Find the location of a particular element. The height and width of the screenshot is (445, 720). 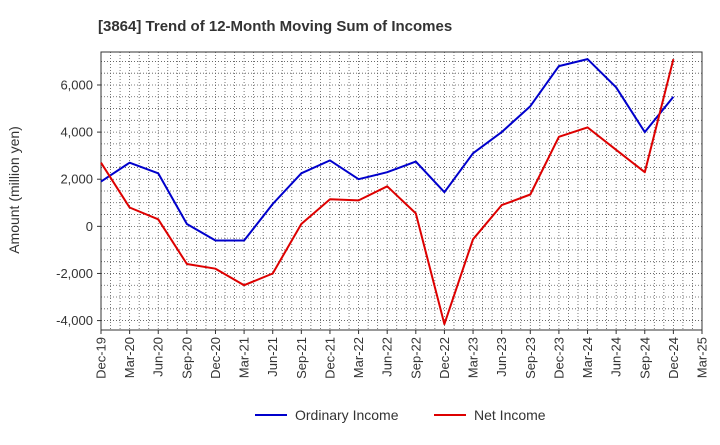

x-tick-label: Jun-24 is located at coordinates (616, 357).